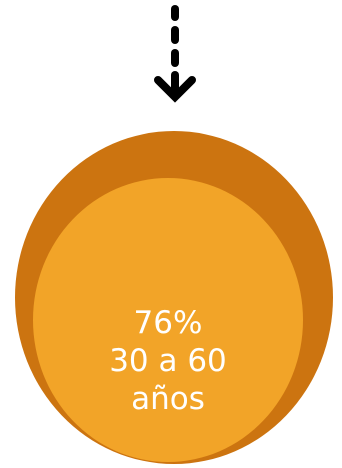  Describe the element at coordinates (168, 399) in the screenshot. I see `age-group-unit: años` at that location.